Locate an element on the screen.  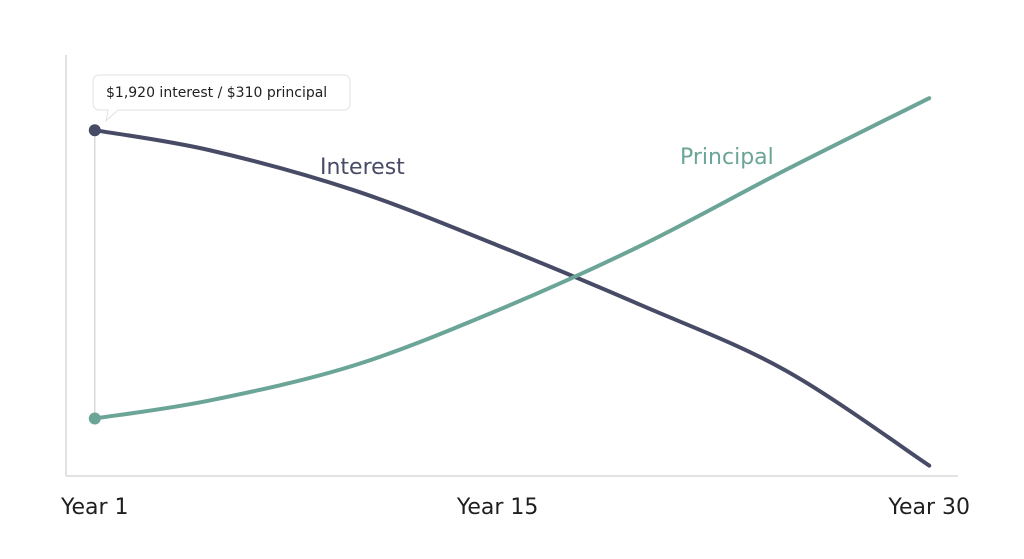
series-label: Principal is located at coordinates (727, 157).